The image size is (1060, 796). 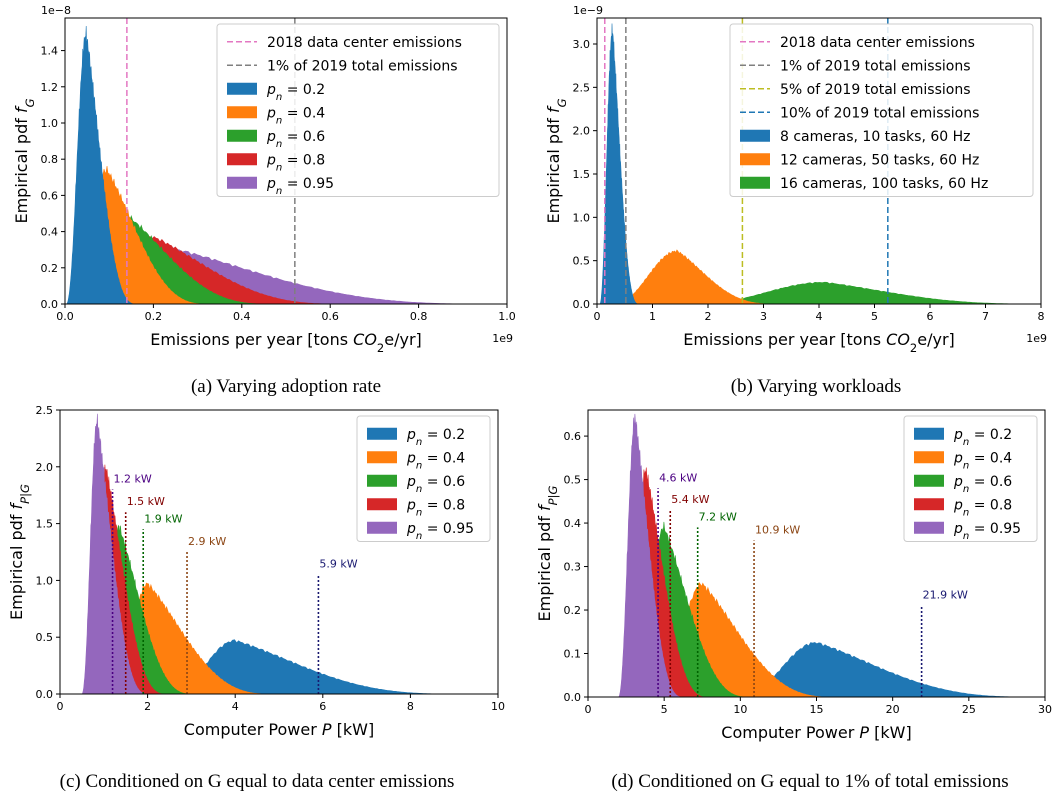 What do you see at coordinates (573, 610) in the screenshot?
I see `y-tick-label-d-2: 0.2` at bounding box center [573, 610].